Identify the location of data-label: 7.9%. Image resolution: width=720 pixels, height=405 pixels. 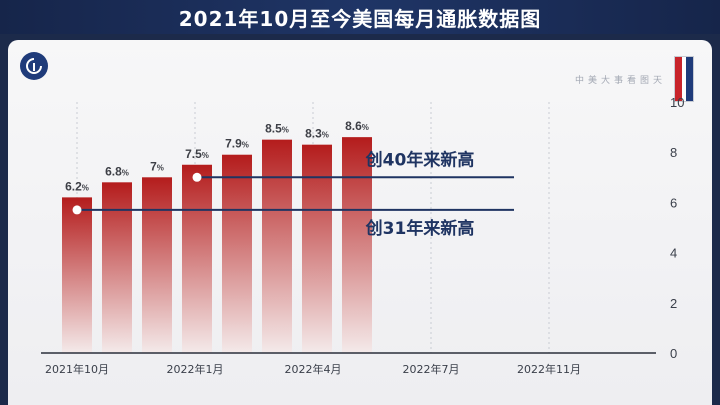
(237, 144).